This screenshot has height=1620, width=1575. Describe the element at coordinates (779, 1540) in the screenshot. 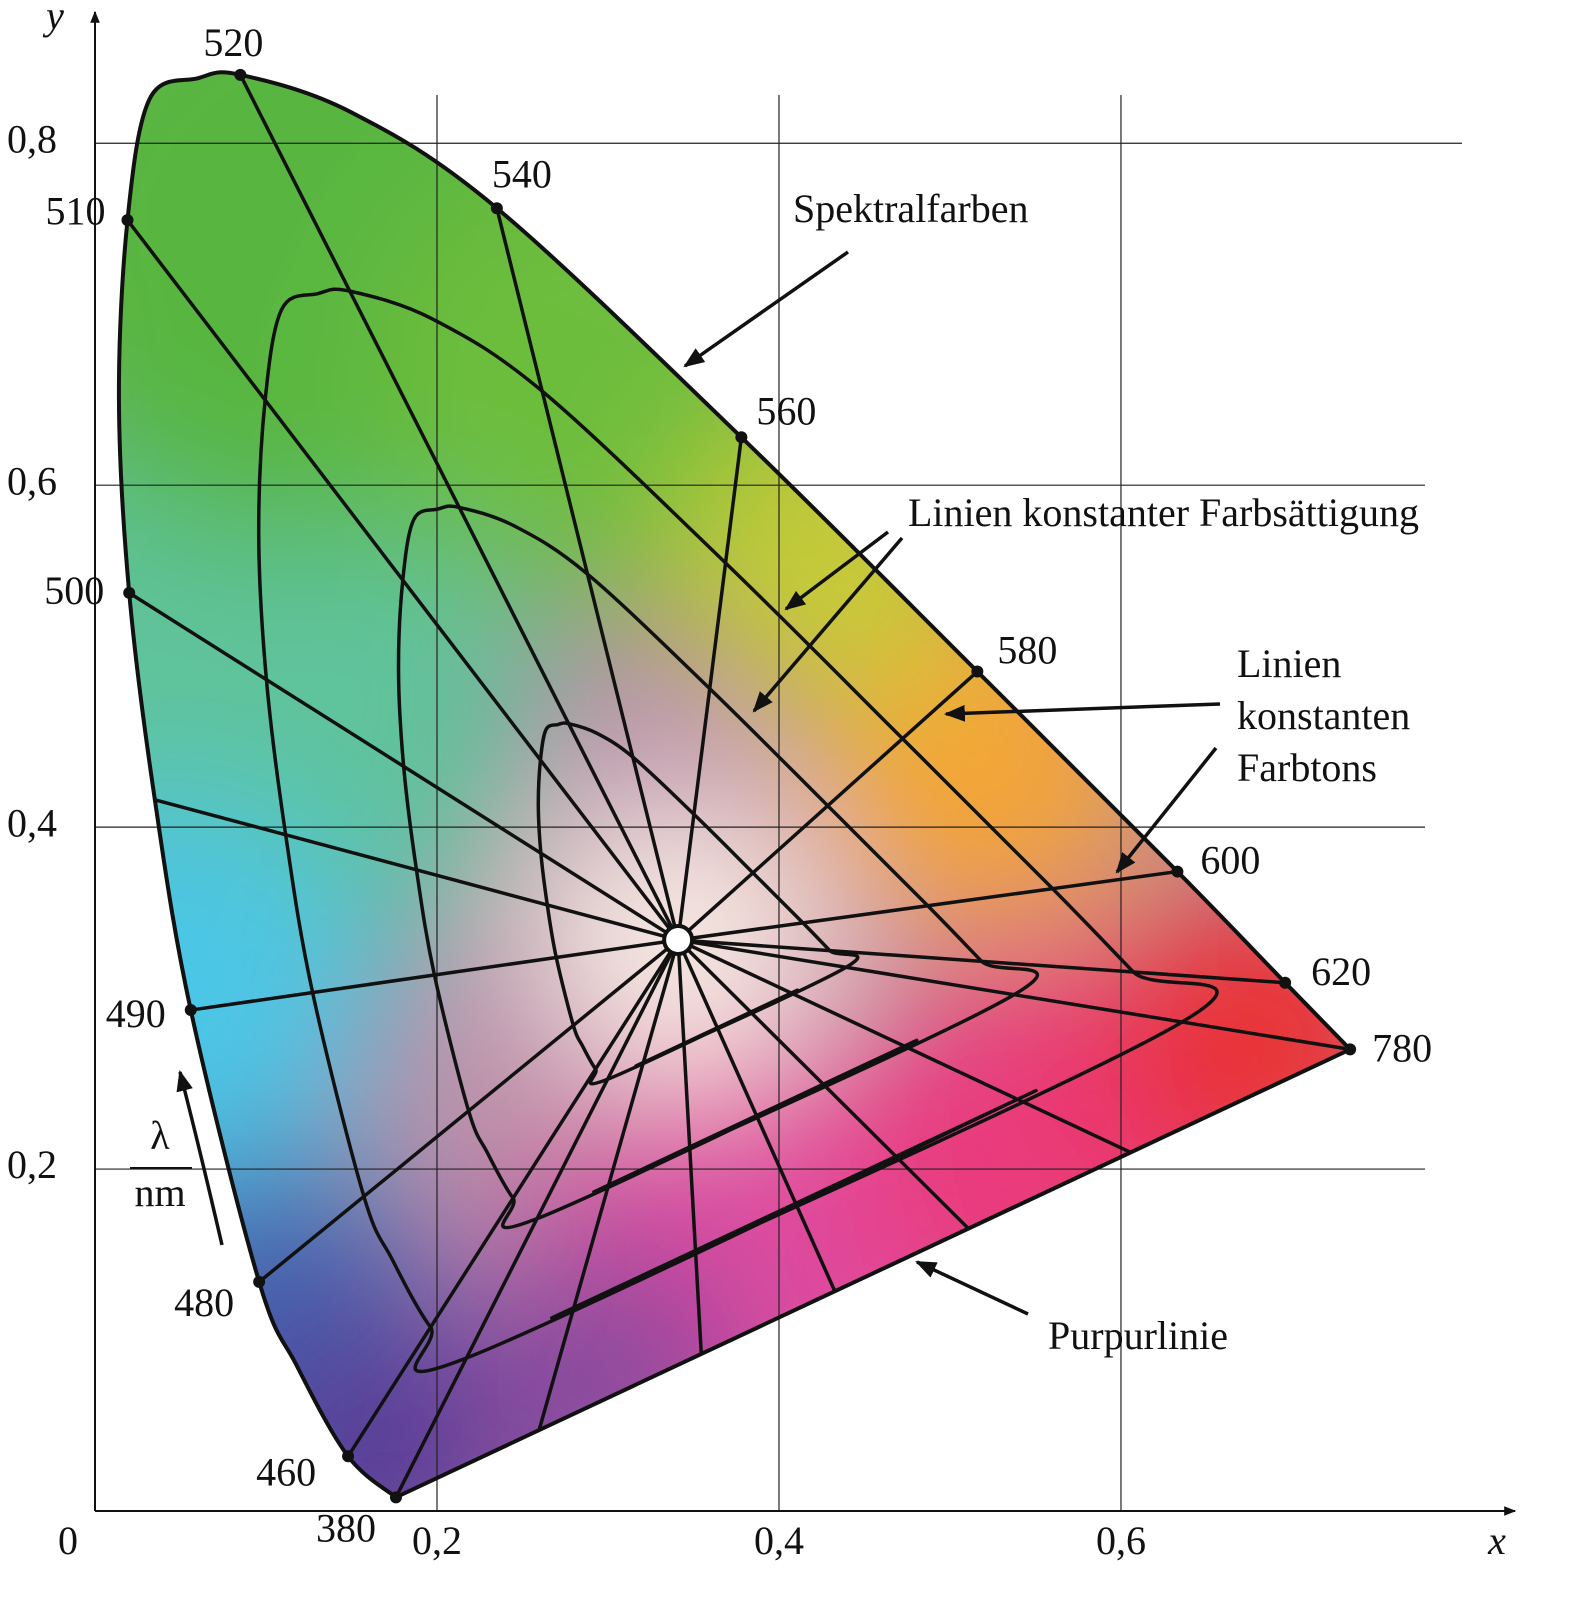

I see `x-tick-label: 0,4` at that location.